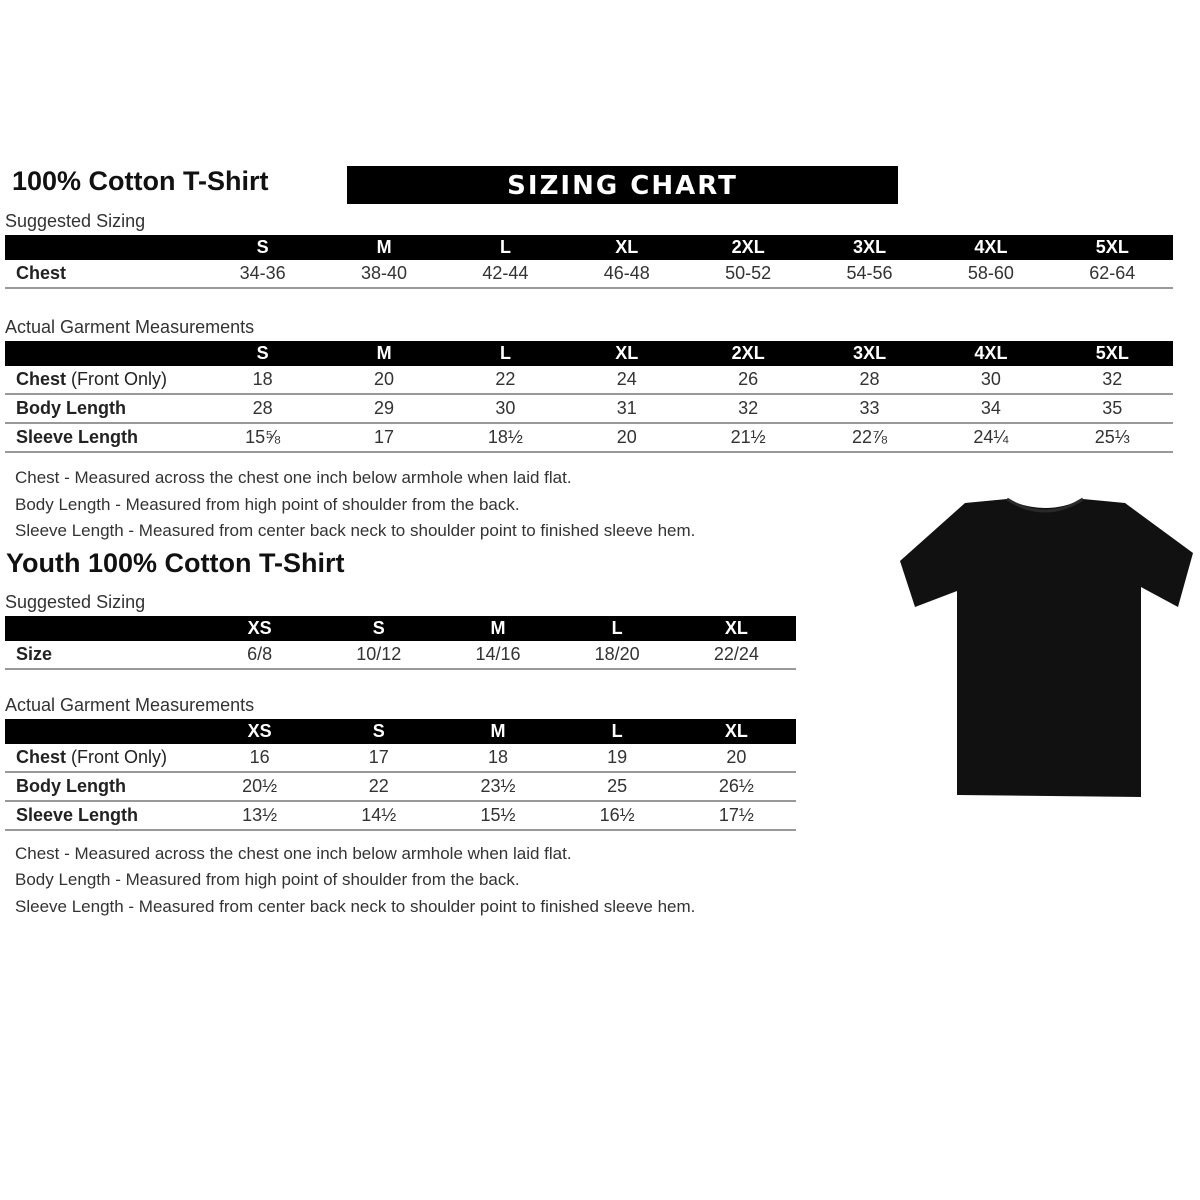  Describe the element at coordinates (617, 758) in the screenshot. I see `cell-value: 19` at that location.